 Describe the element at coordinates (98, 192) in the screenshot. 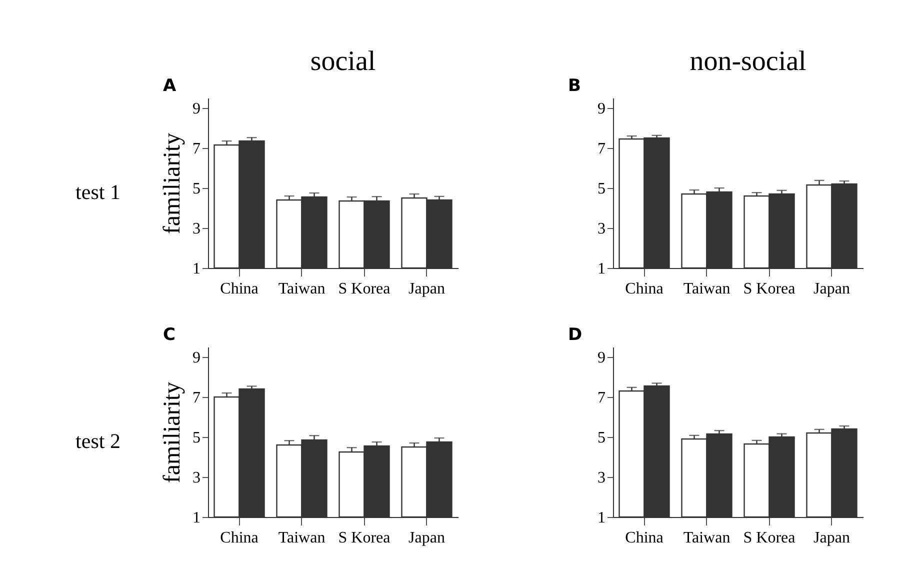

I see `text: test 1` at that location.